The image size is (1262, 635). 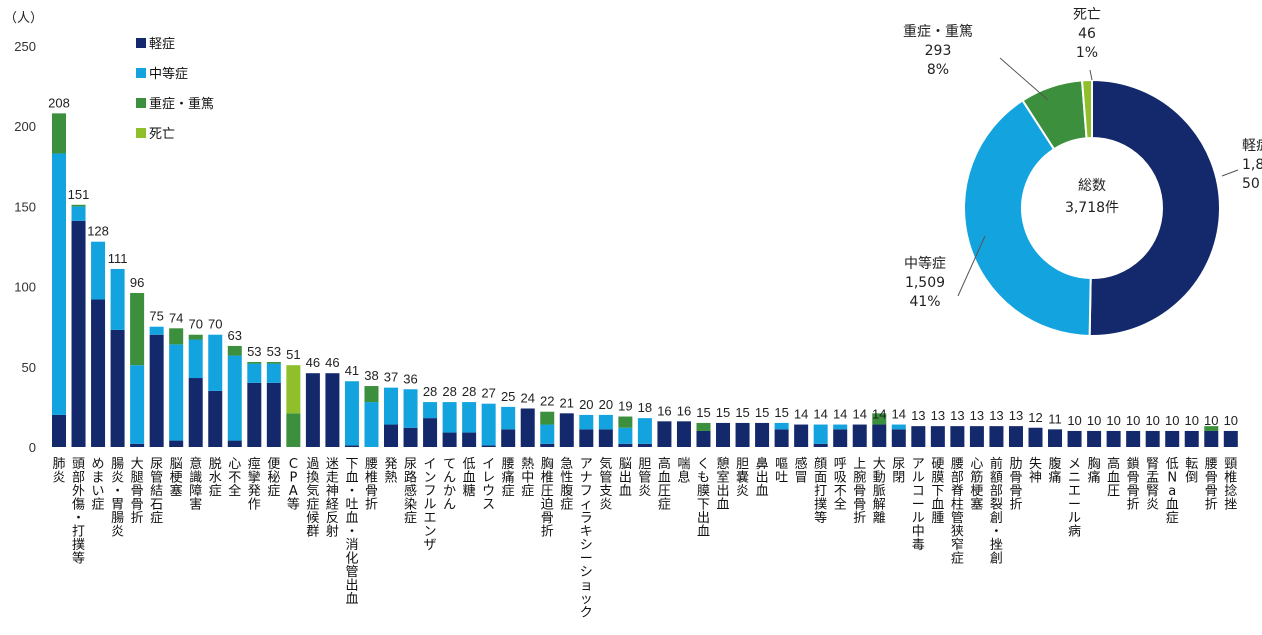 What do you see at coordinates (664, 410) in the screenshot?
I see `bar-total-label: 16` at bounding box center [664, 410].